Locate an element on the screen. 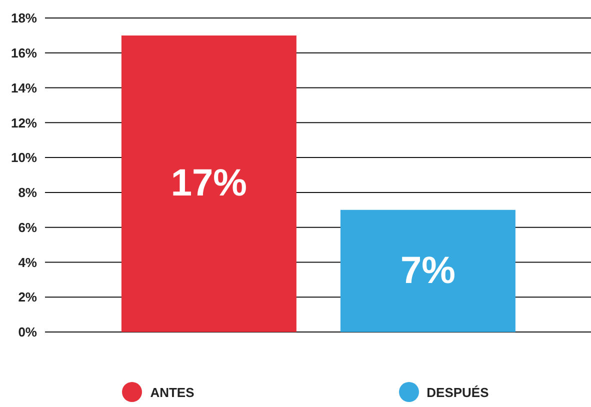 The image size is (591, 407). data-label: 17% is located at coordinates (208, 183).